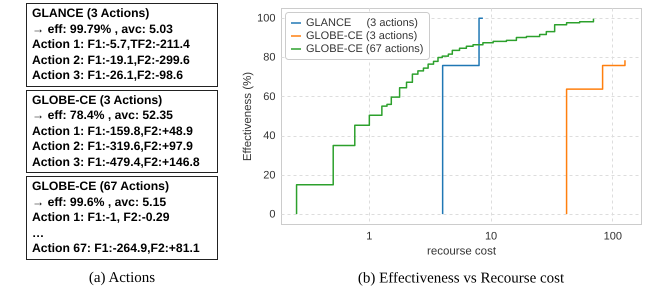 The image size is (661, 299). Describe the element at coordinates (122, 44) in the screenshot. I see `text: GLANCE (3 Actions) → eff: 99.79% , avc: 5.03 Action 1: F1:-5.7,TF2:-211.4 Action 2: F1:-19.1,F2:-299.6 Action 3: F1:-26.1,F2:-98.6` at that location.